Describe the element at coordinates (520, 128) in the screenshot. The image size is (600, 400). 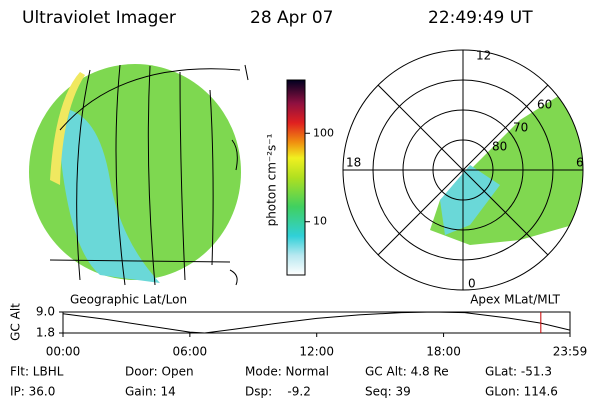
I see `mlat-label: 70` at that location.